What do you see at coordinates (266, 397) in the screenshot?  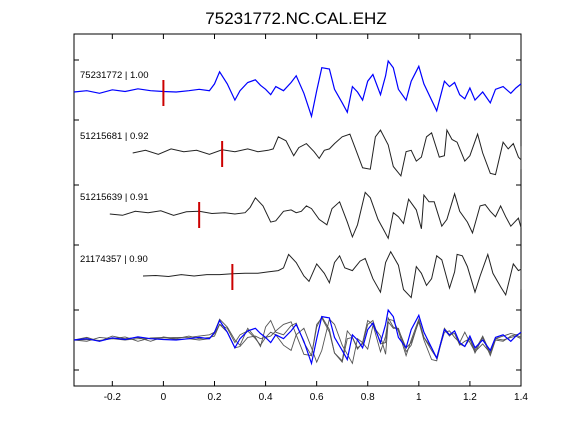 I see `x-tick-label: 0.4` at bounding box center [266, 397].